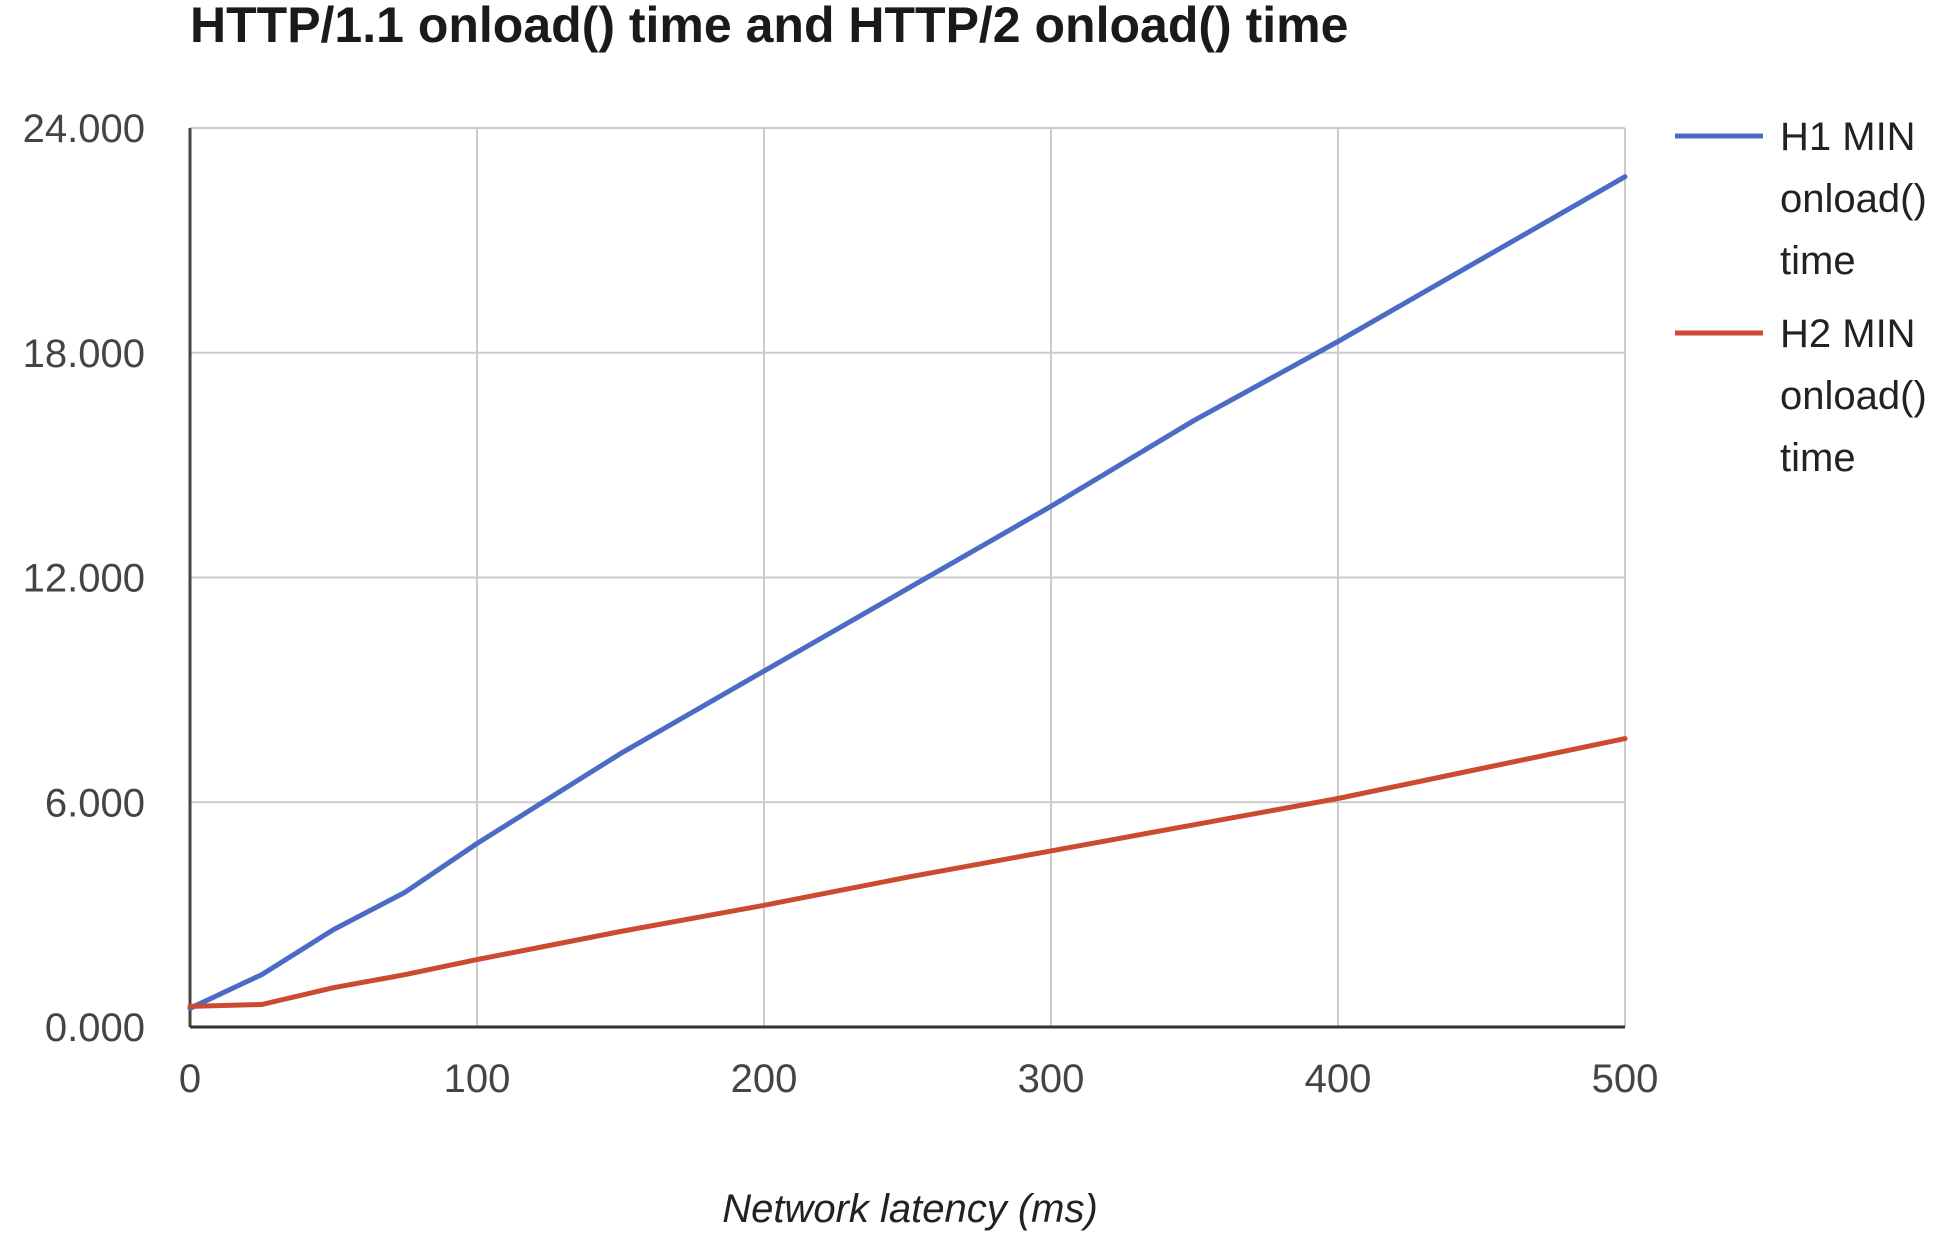  Describe the element at coordinates (1625, 1079) in the screenshot. I see `x-tick-label: 500` at that location.